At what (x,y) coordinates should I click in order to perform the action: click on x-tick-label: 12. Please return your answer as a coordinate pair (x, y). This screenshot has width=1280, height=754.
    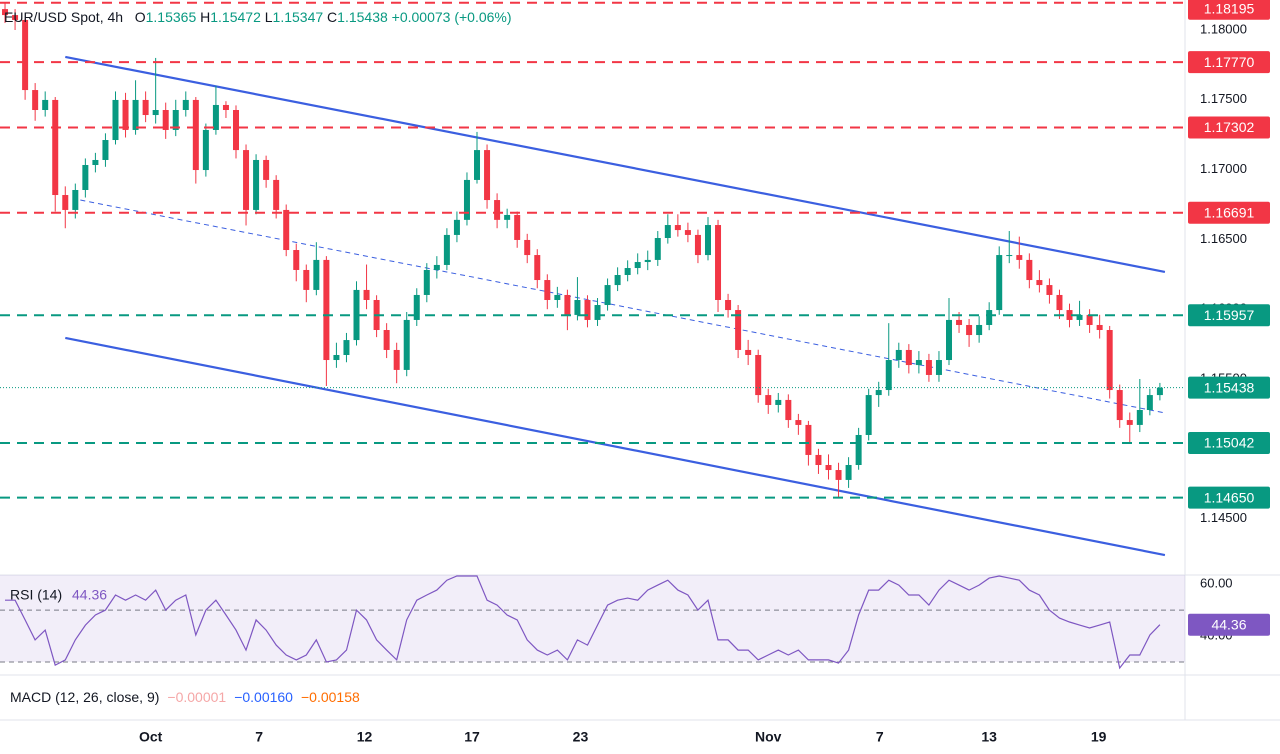
    Looking at the image, I should click on (365, 737).